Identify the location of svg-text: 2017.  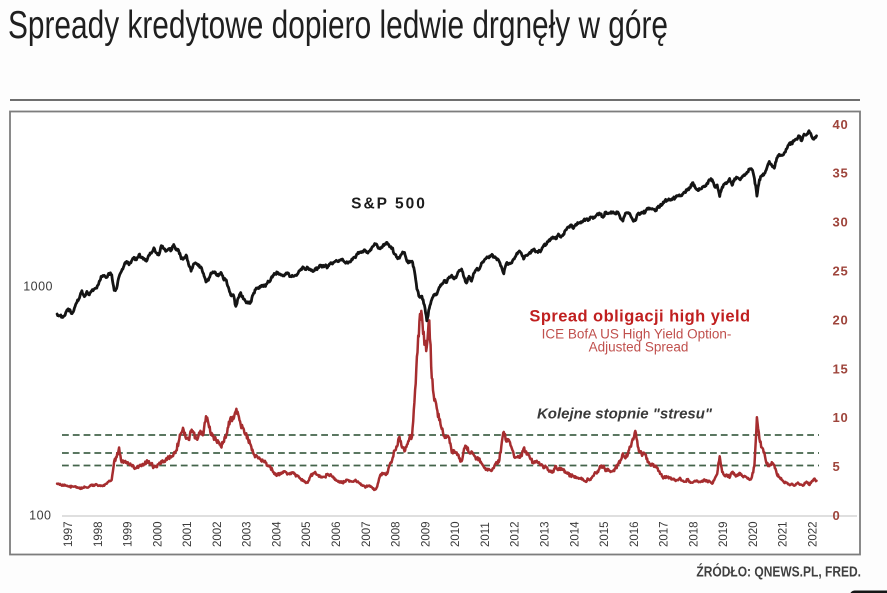
(665, 534).